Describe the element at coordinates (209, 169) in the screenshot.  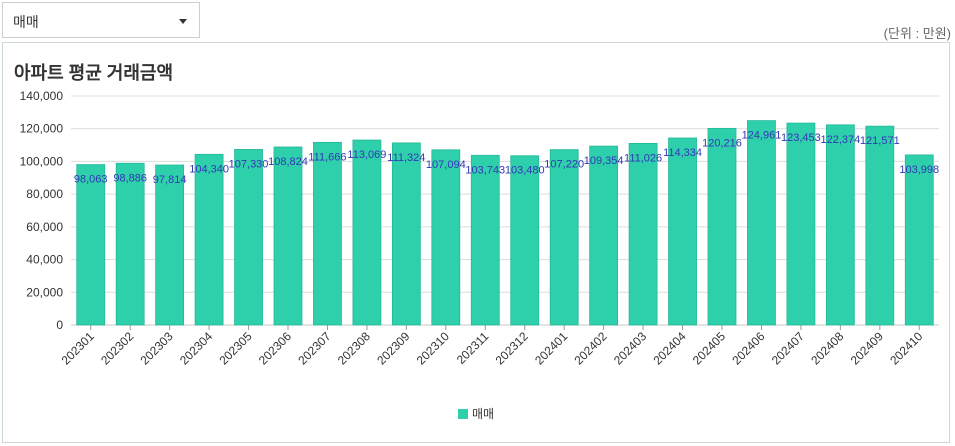
I see `data-label: 104,340` at that location.